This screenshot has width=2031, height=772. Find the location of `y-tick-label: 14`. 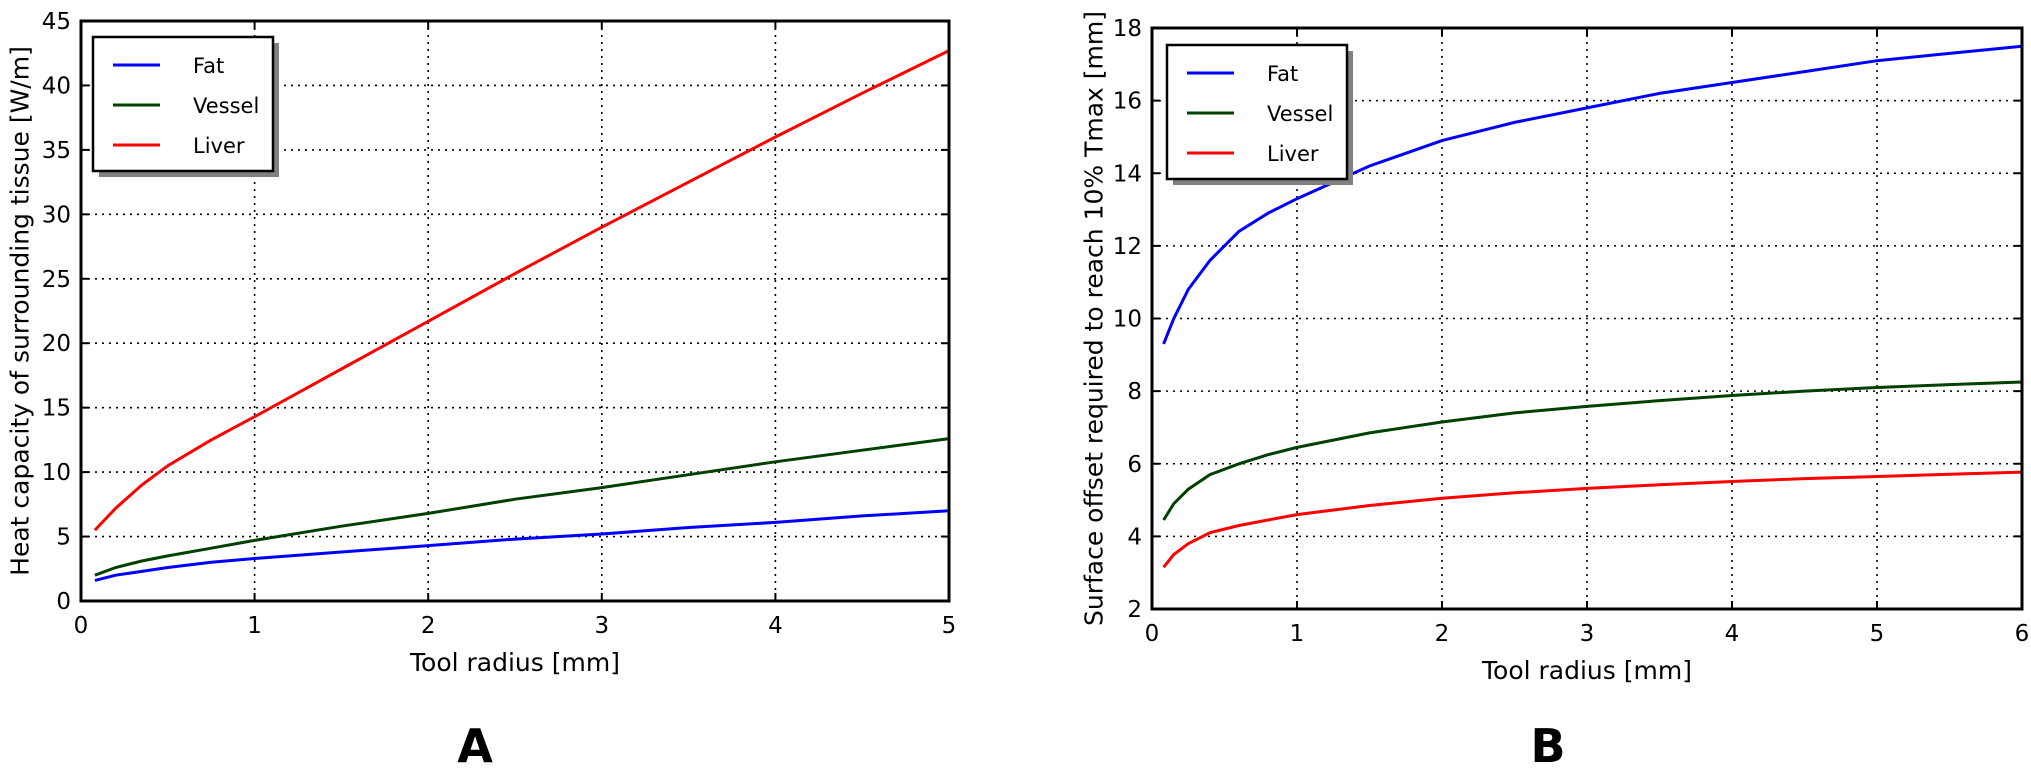

y-tick-label: 14 is located at coordinates (1127, 174).